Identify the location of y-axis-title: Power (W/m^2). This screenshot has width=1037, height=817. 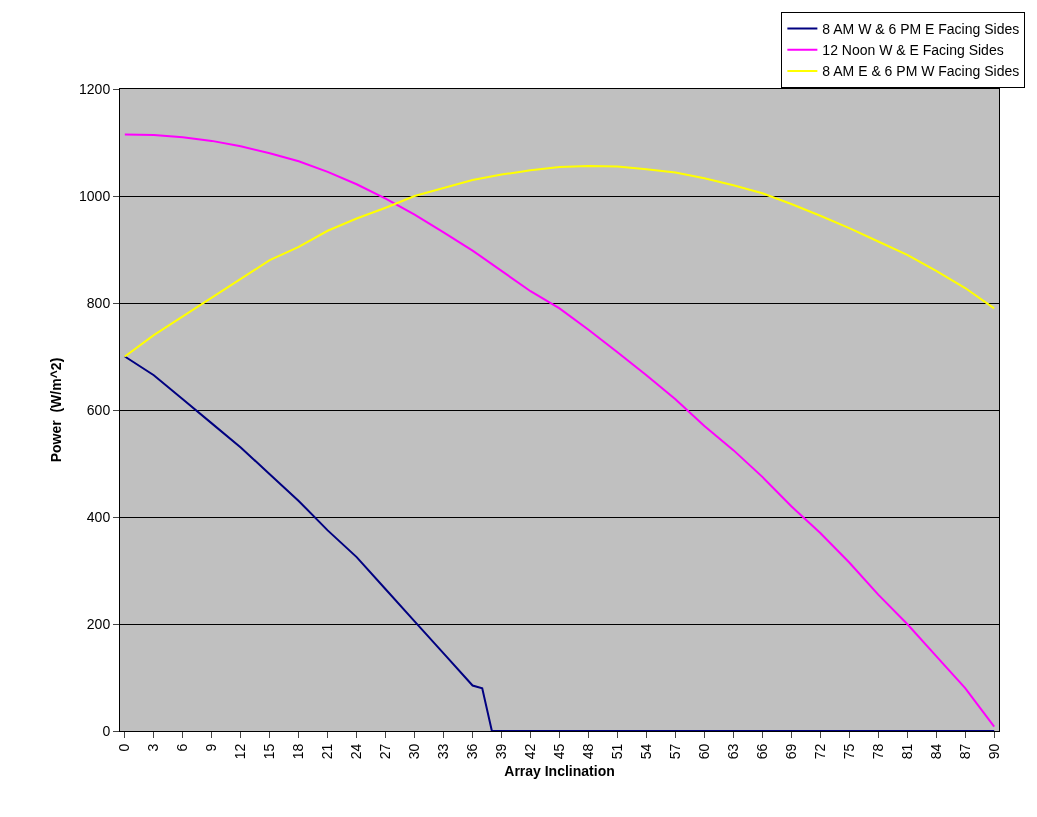
(55, 410).